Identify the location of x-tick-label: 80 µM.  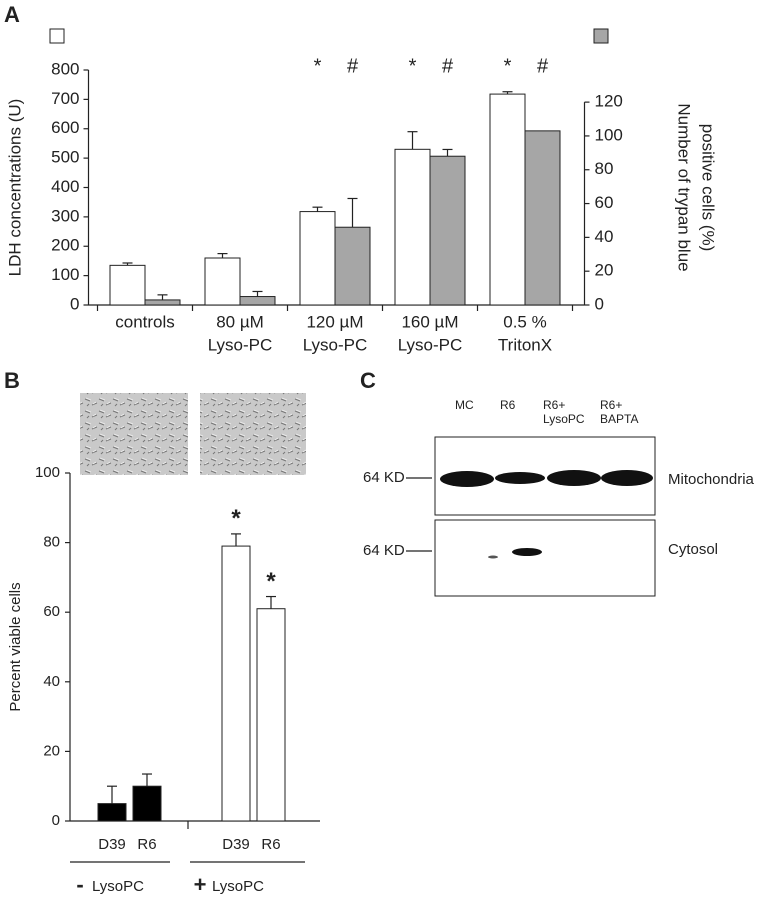
(240, 321).